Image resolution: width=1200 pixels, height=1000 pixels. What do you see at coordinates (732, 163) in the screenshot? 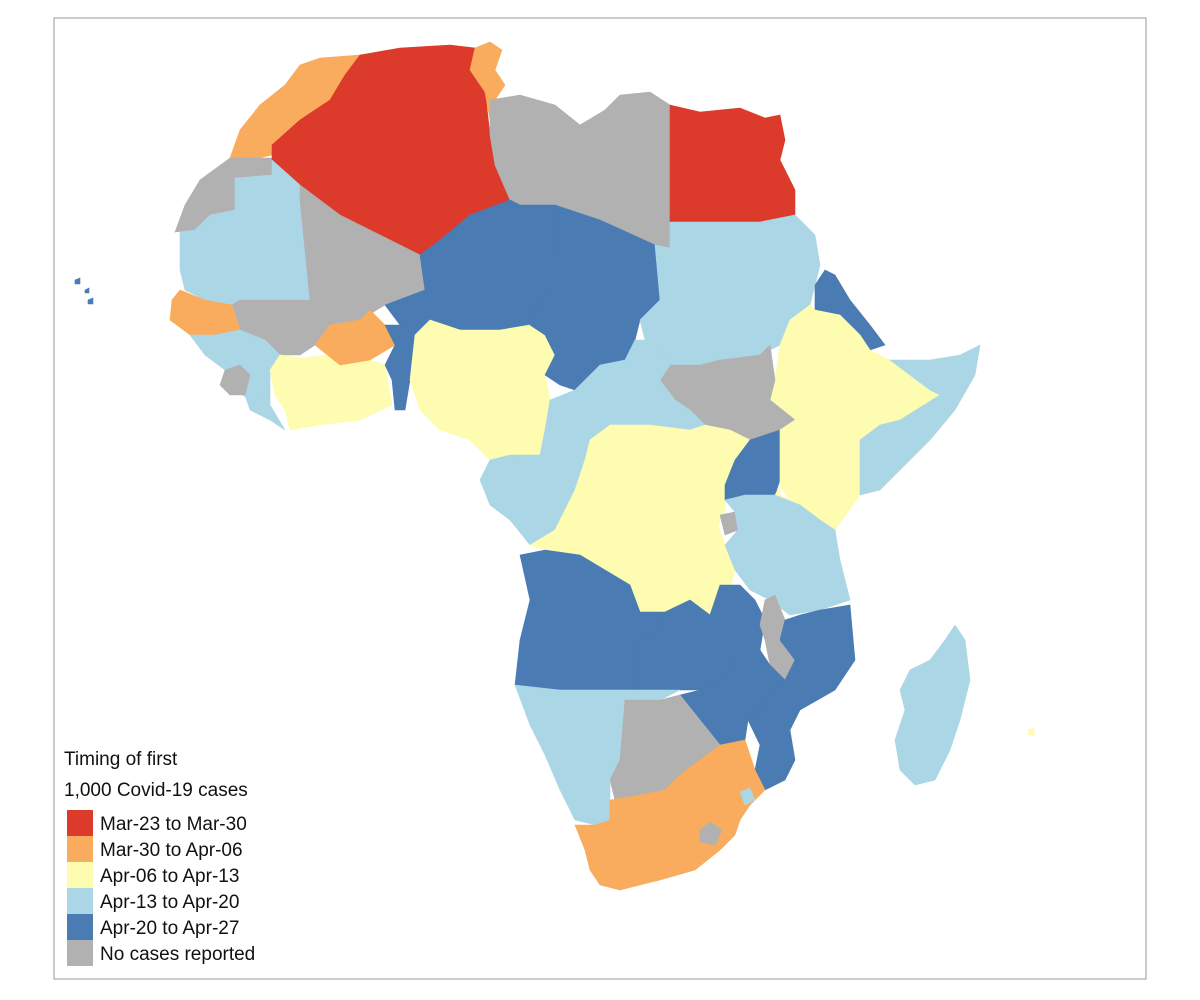
I see `region-egypt` at bounding box center [732, 163].